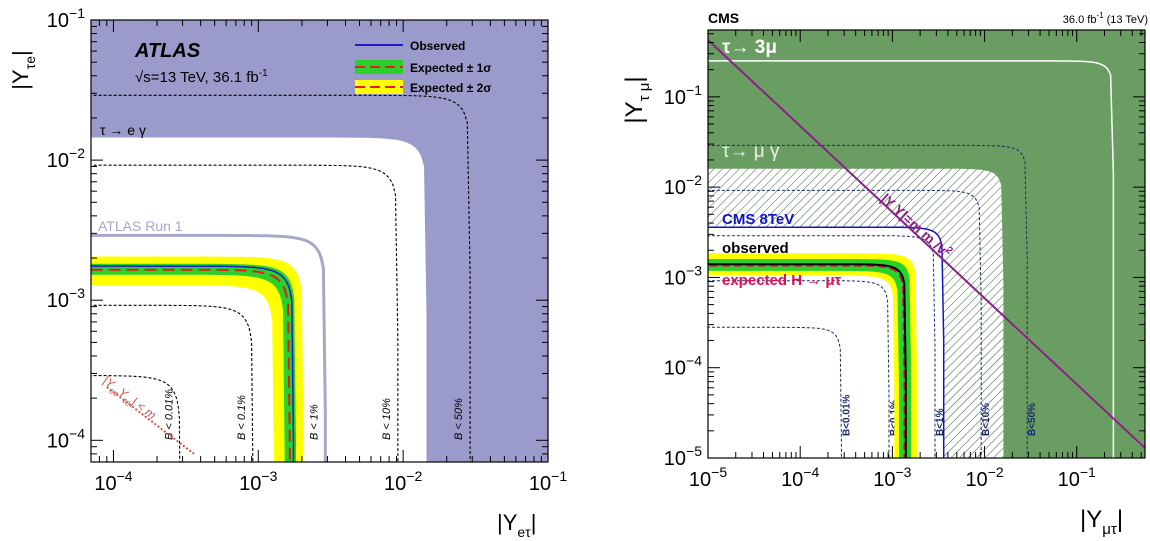 The image size is (1150, 541). What do you see at coordinates (755, 248) in the screenshot?
I see `cms-observed-label: observed` at bounding box center [755, 248].